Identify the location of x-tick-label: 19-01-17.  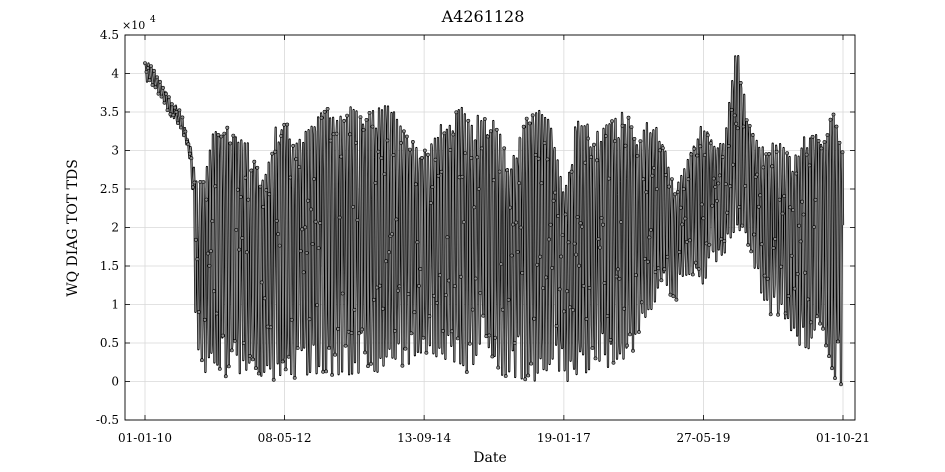
(564, 438).